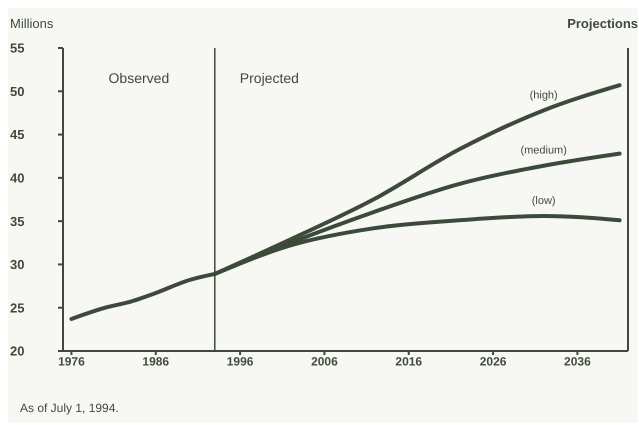 The height and width of the screenshot is (425, 639). Describe the element at coordinates (17, 134) in the screenshot. I see `y-tick-label: 45` at that location.